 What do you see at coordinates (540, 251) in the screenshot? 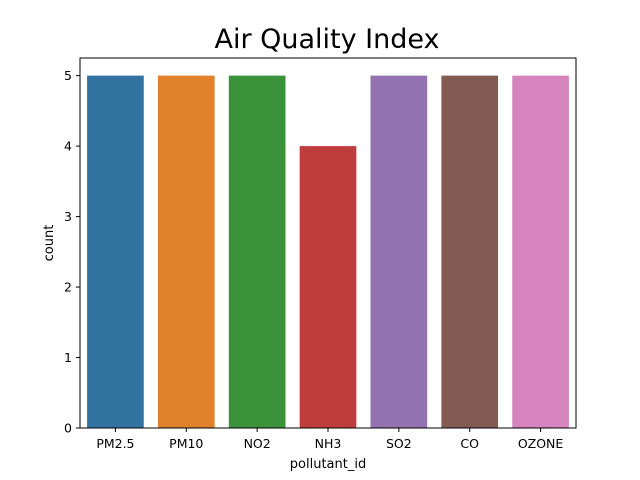
I see `bar-ozone` at bounding box center [540, 251].